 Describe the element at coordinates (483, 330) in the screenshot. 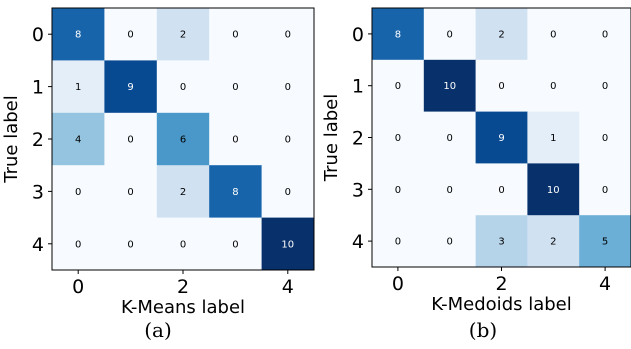

I see `caption-b: (b)` at that location.